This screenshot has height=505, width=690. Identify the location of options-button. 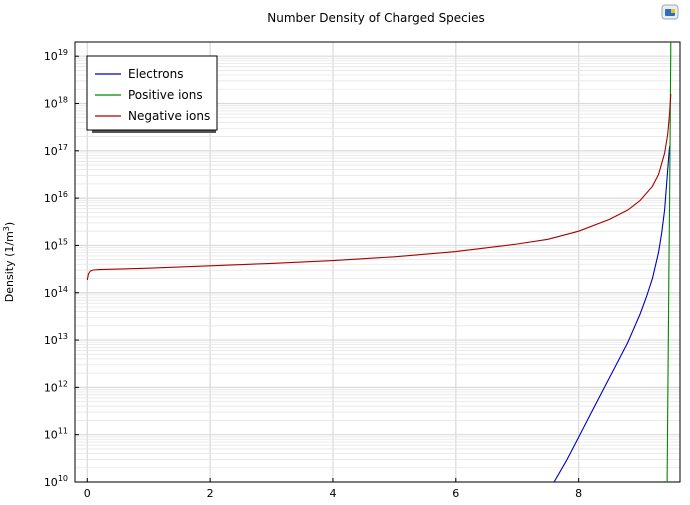
(670, 12).